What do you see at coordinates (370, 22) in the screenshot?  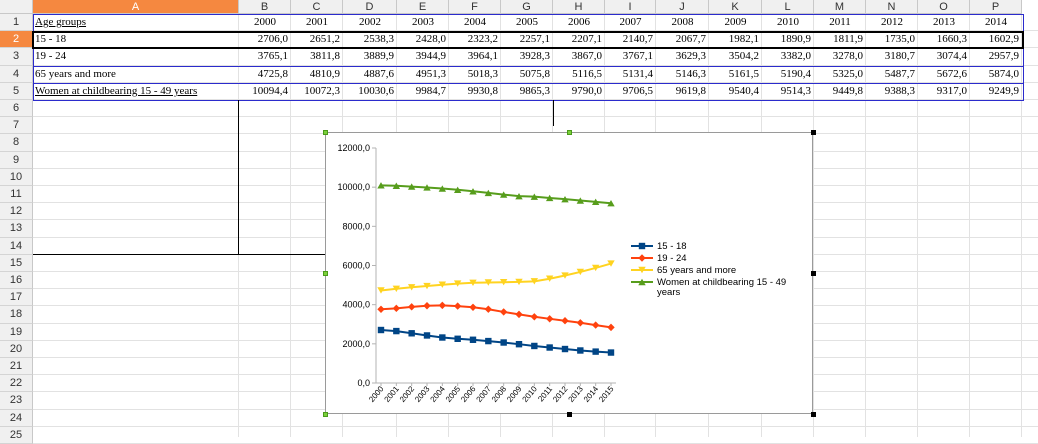 I see `cell-year-2002: 2002` at bounding box center [370, 22].